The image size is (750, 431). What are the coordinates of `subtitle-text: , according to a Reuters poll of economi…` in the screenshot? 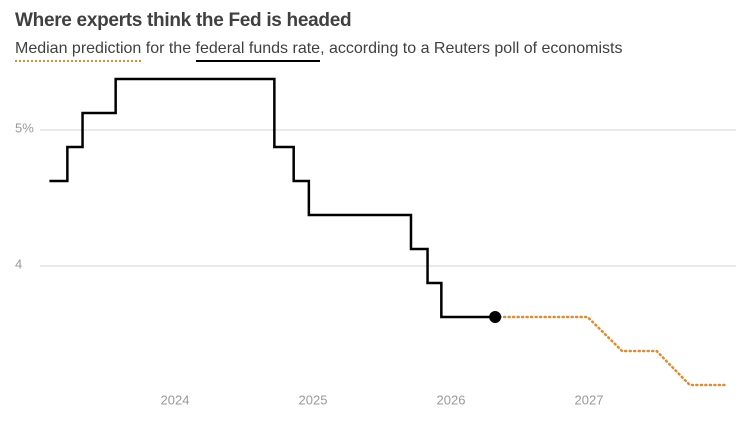 It's located at (471, 48).